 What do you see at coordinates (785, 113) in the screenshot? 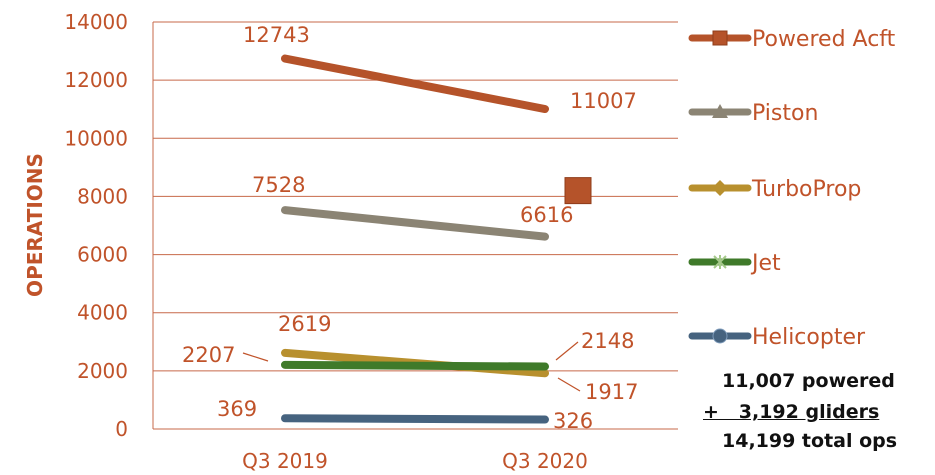
I see `legend-label: Piston` at bounding box center [785, 113].